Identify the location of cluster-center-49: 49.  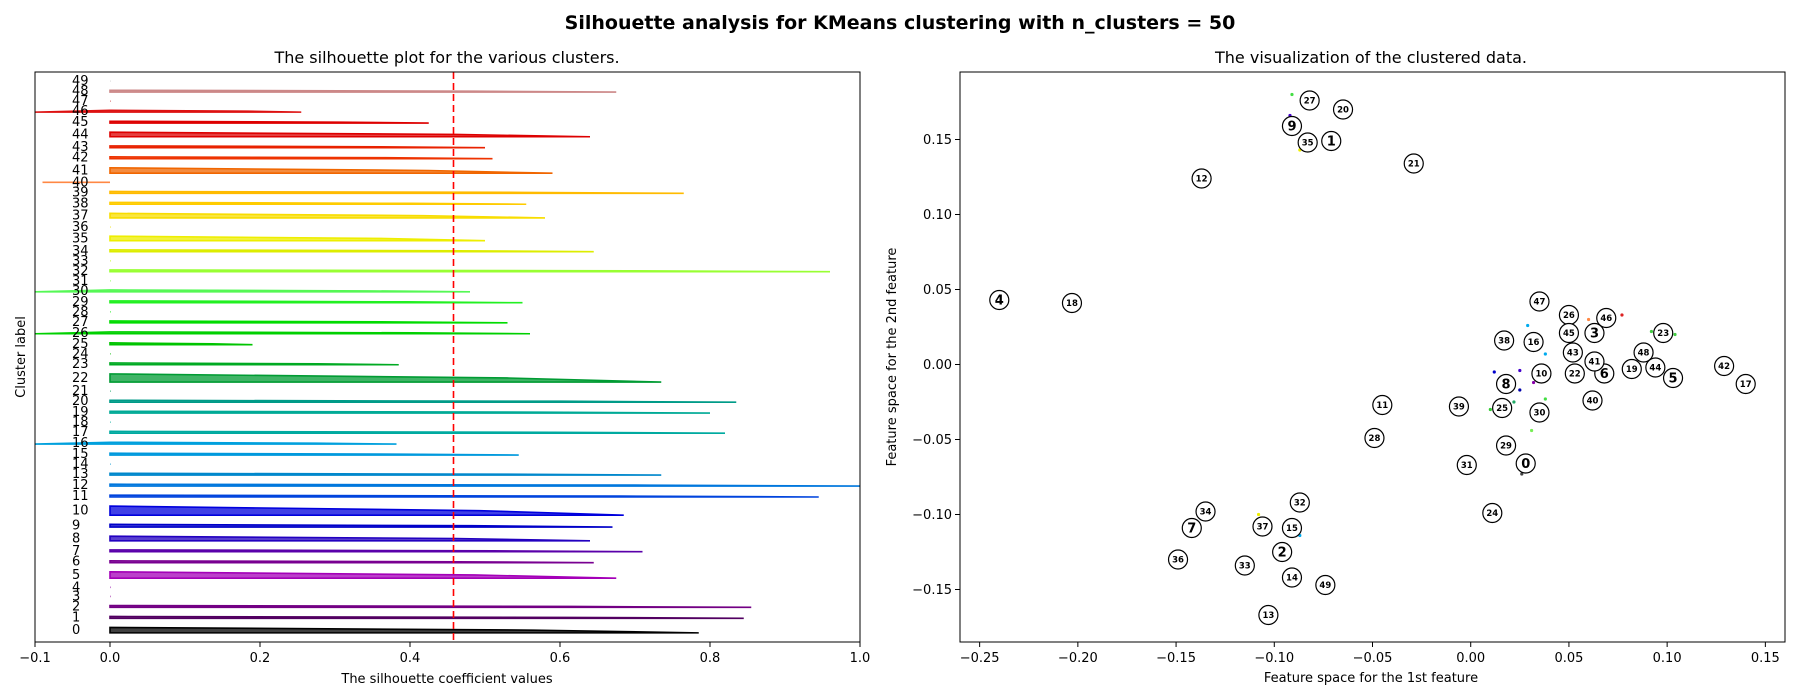
(1325, 585).